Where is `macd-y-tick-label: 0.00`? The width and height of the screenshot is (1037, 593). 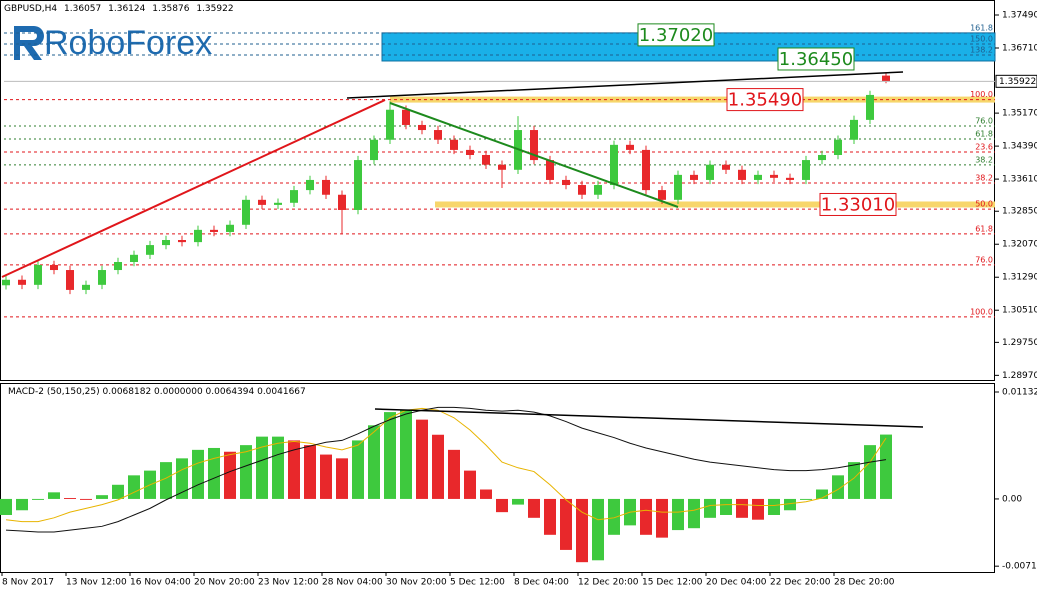 macd-y-tick-label: 0.00 is located at coordinates (1012, 499).